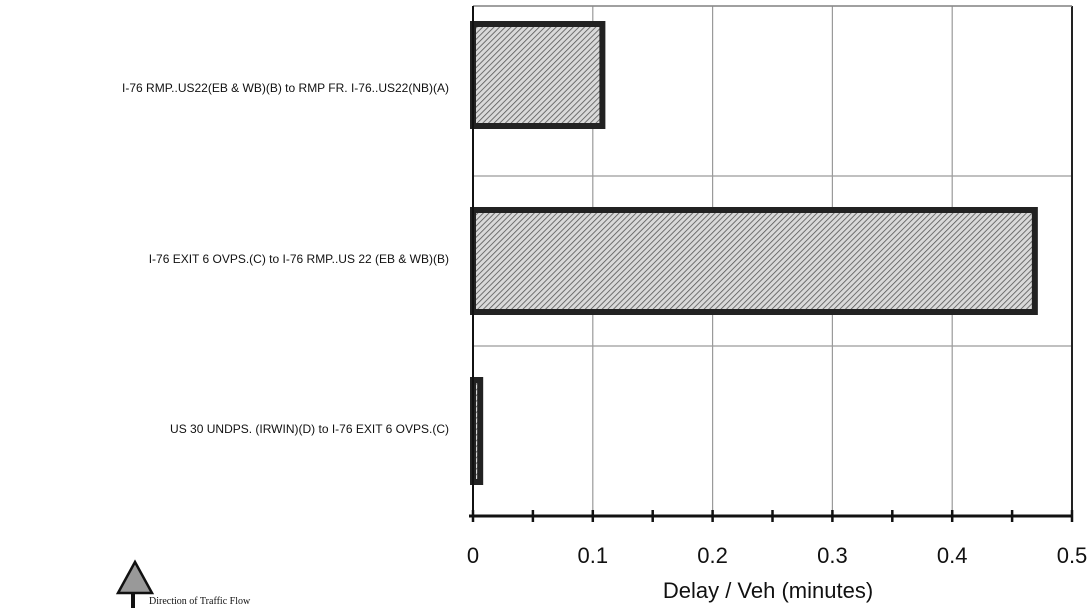 The height and width of the screenshot is (608, 1092). What do you see at coordinates (777, 555) in the screenshot?
I see `x-tick-labels: 0 0.1 0.2 0.3 0.4 0.5` at bounding box center [777, 555].